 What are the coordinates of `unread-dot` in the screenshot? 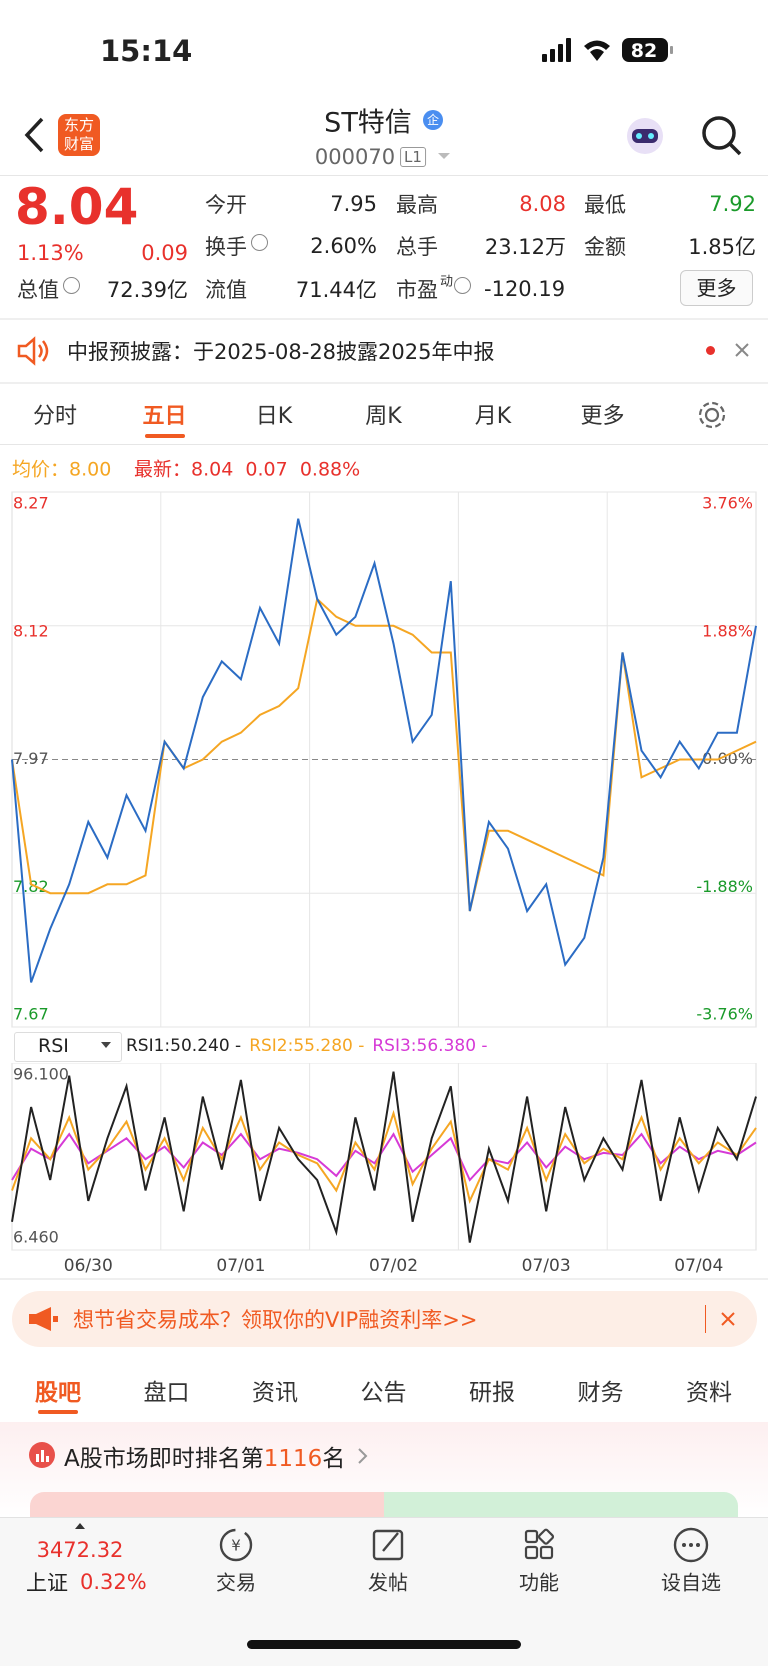 It's located at (710, 350).